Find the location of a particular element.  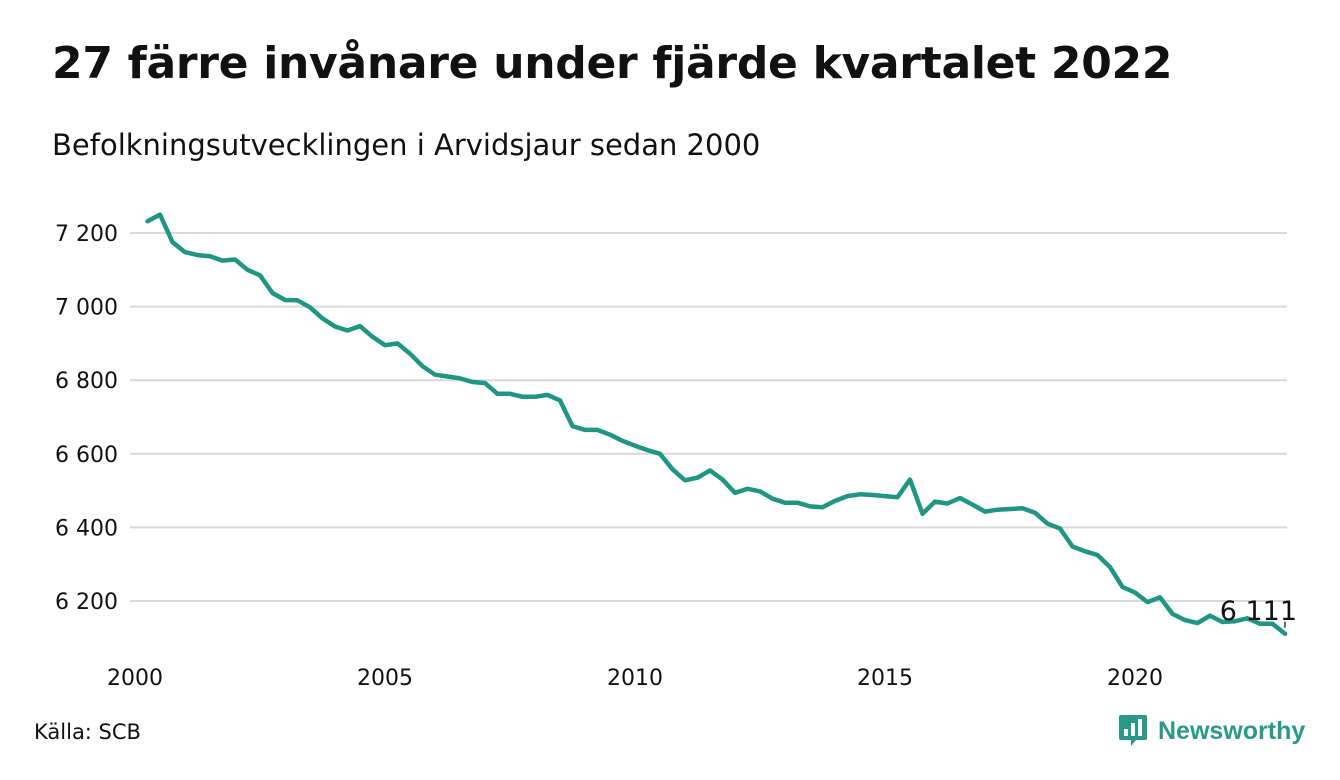

annotations: 6 111 is located at coordinates (1258, 612).